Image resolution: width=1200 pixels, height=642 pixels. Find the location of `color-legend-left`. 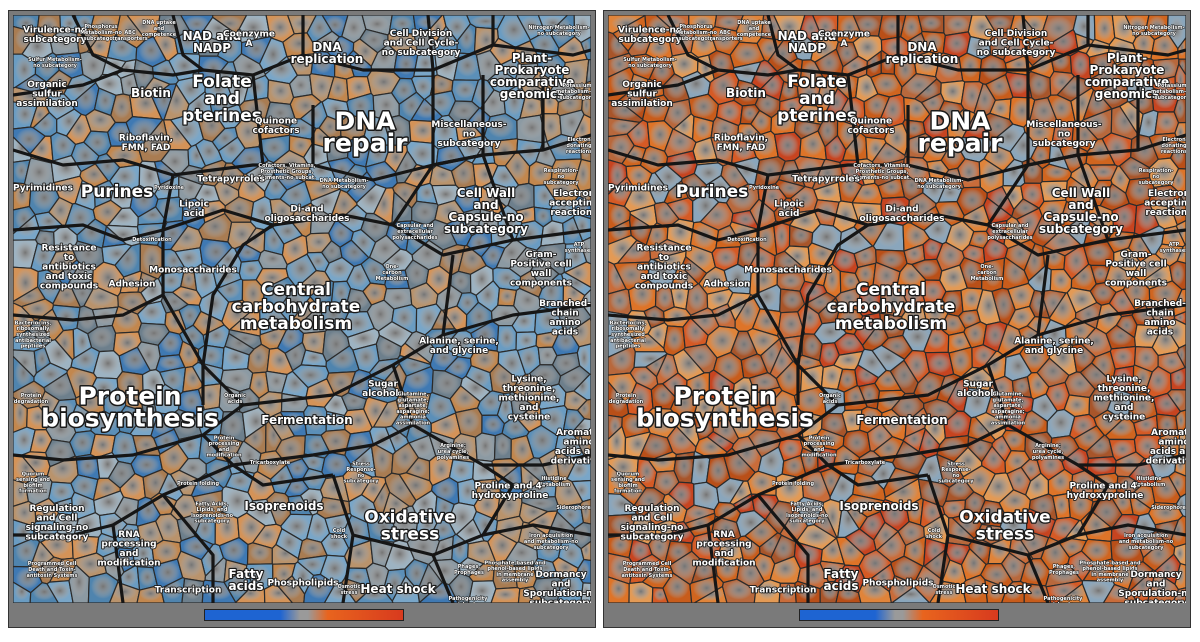

color-legend-left is located at coordinates (304, 615).